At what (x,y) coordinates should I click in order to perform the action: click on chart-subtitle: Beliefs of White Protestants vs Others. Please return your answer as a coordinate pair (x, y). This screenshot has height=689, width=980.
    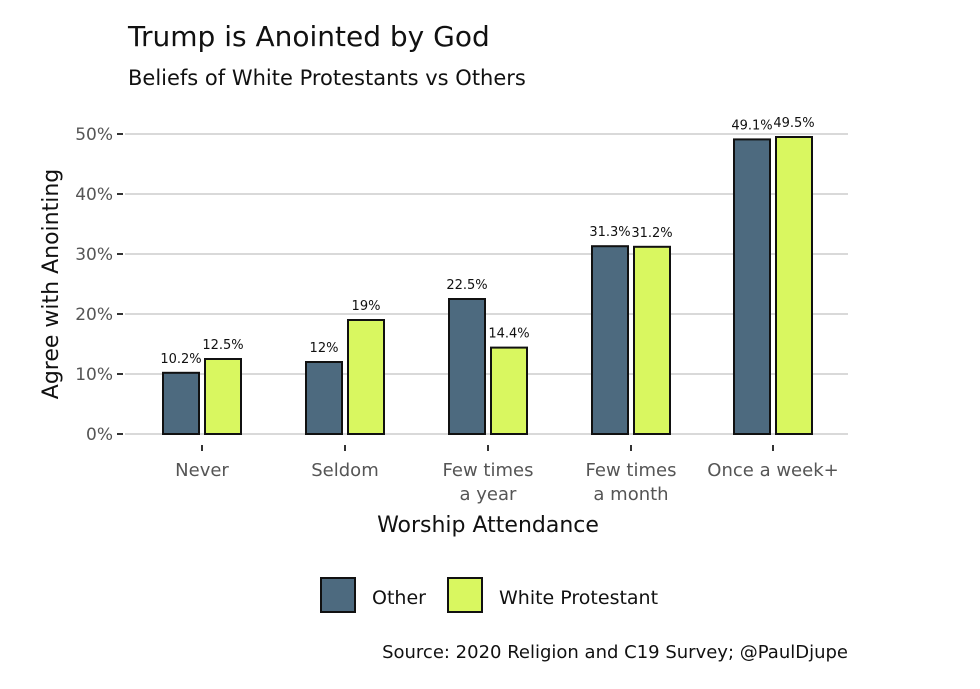
    Looking at the image, I should click on (327, 78).